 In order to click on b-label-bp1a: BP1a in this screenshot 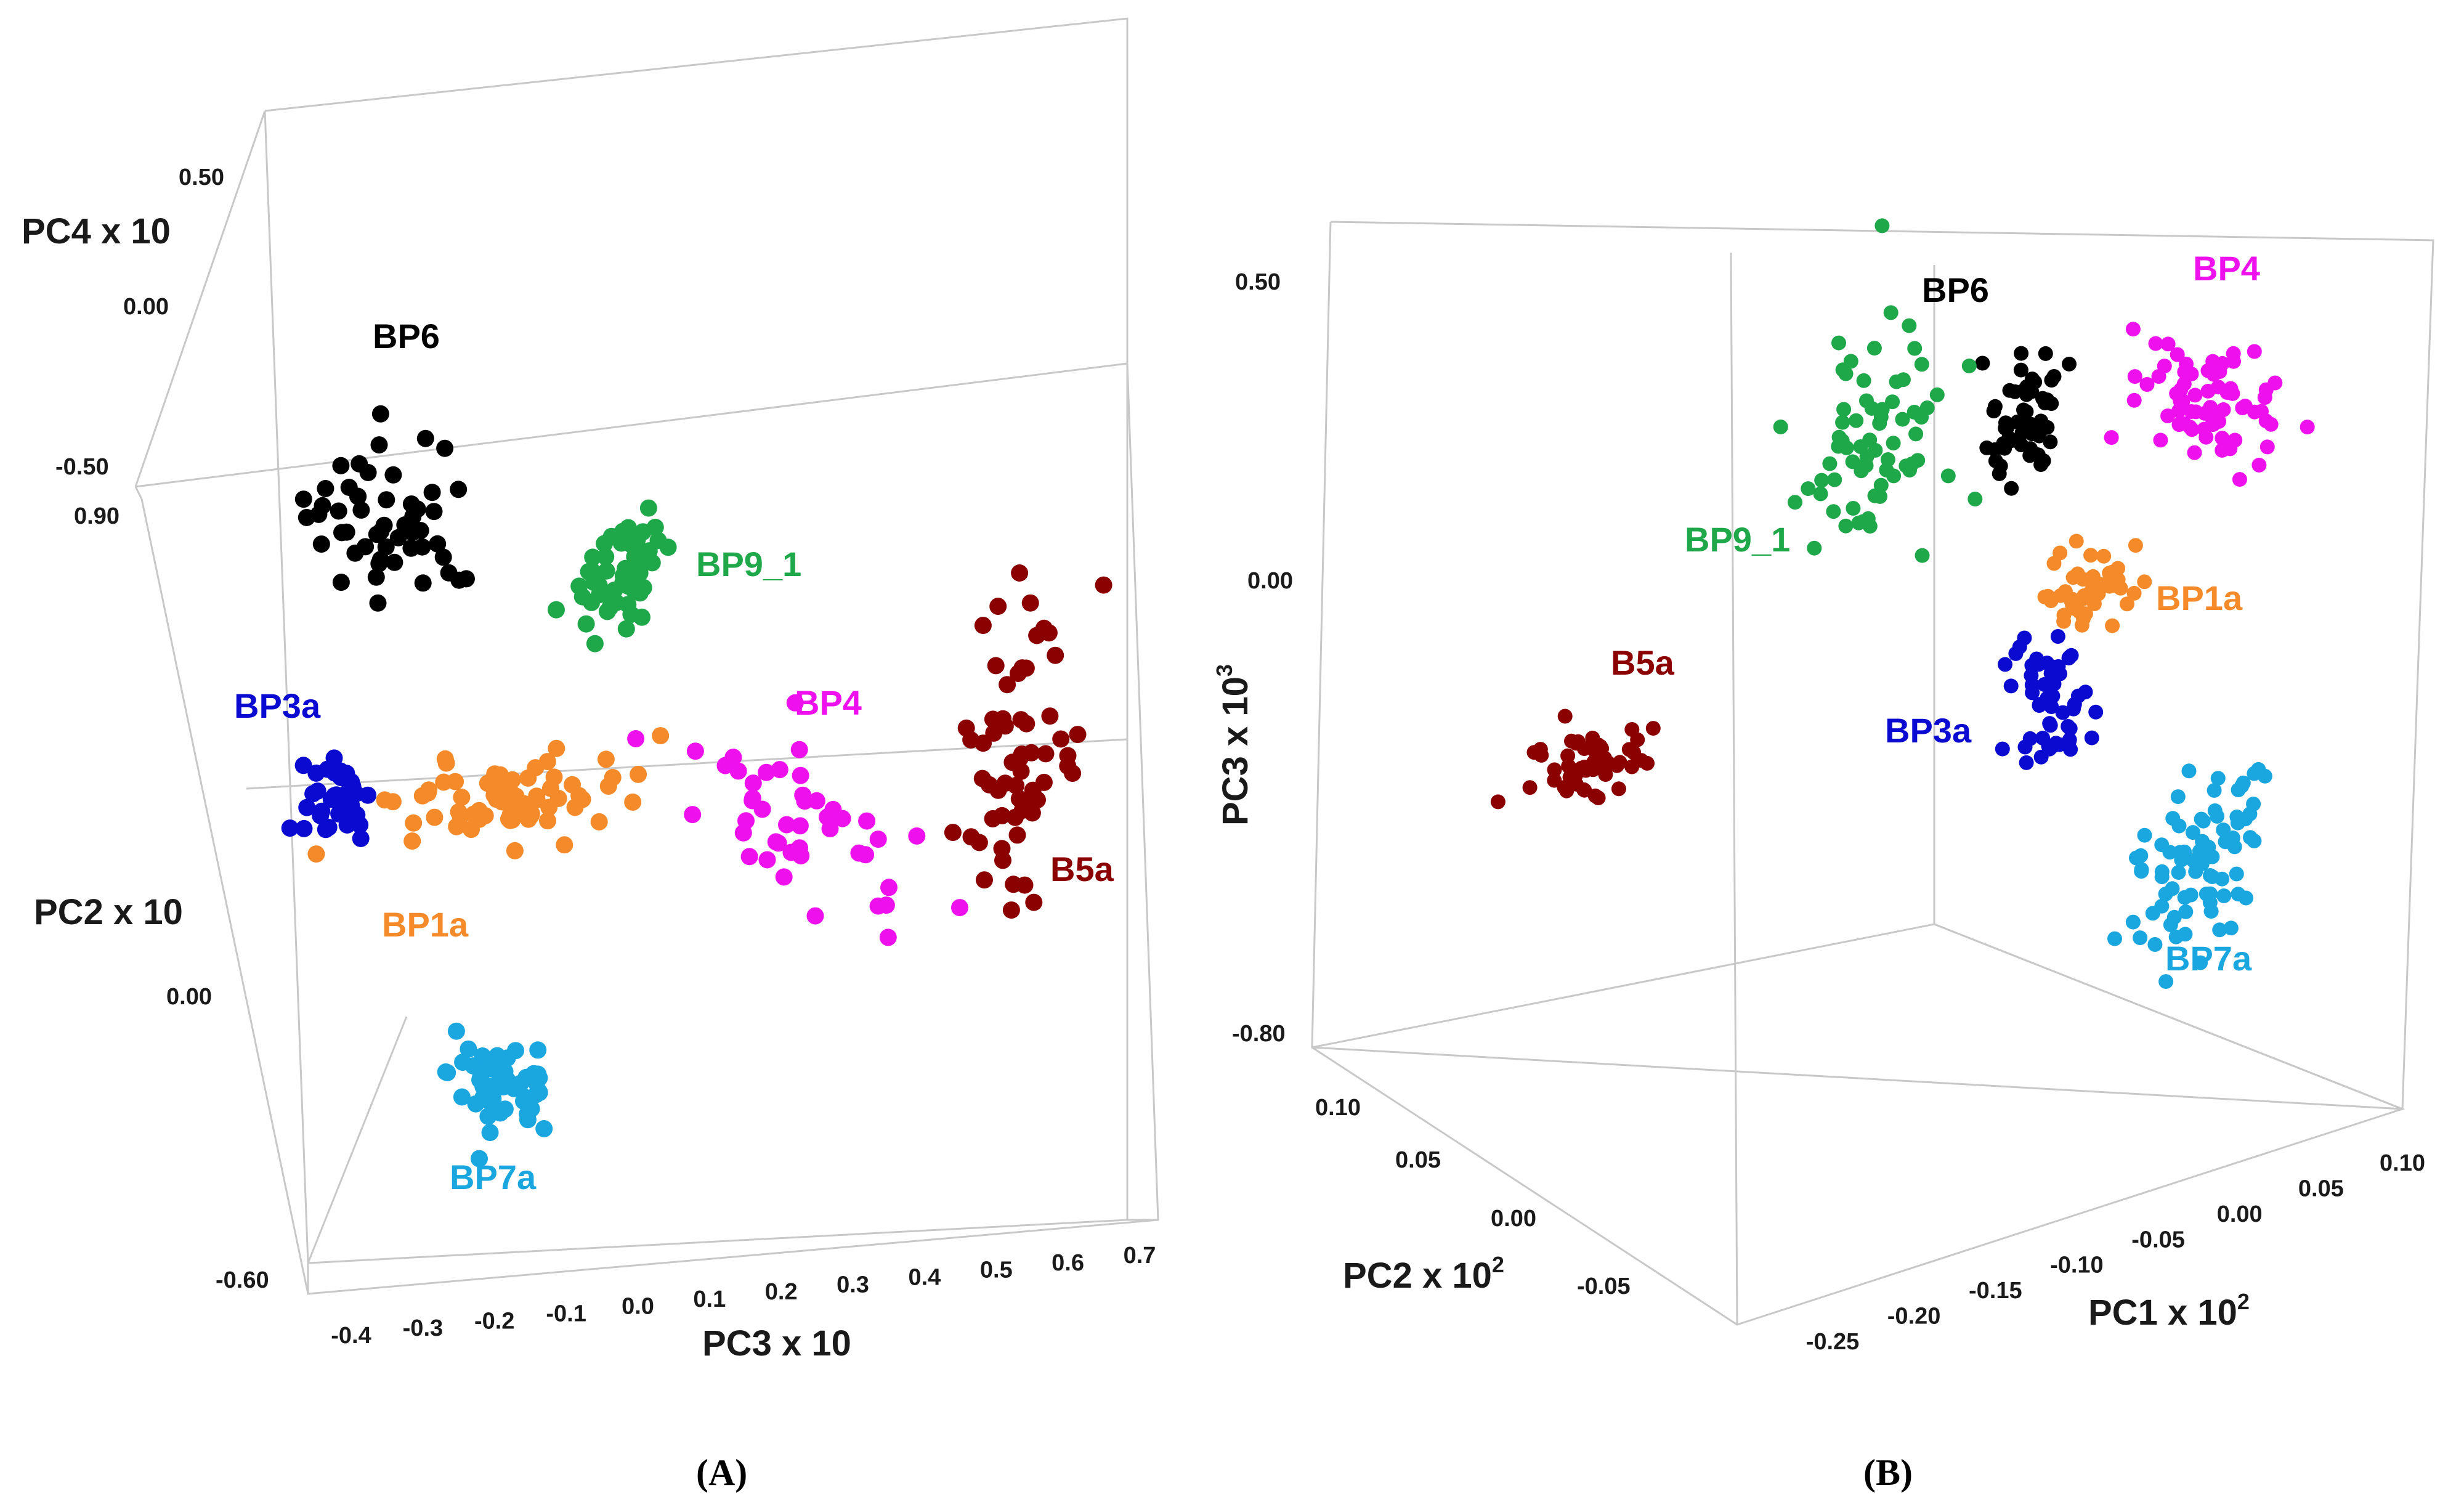, I will do `click(2199, 598)`.